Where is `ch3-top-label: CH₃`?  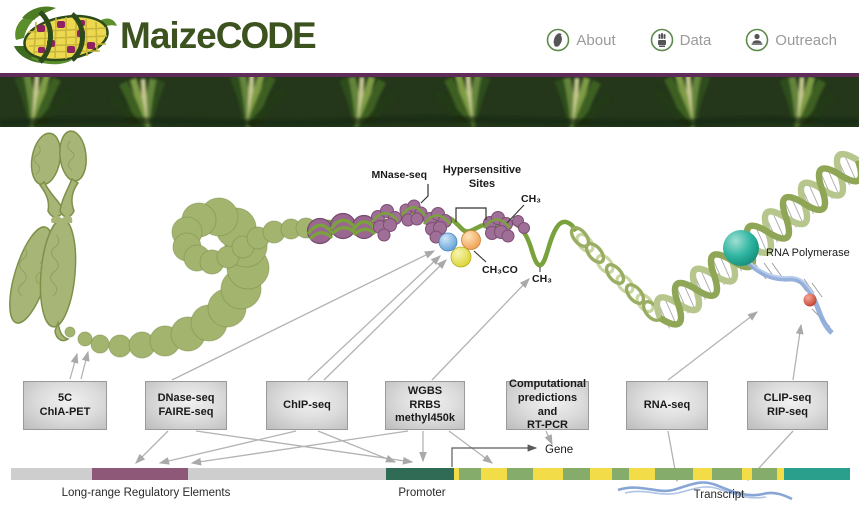
ch3-top-label: CH₃ is located at coordinates (531, 199).